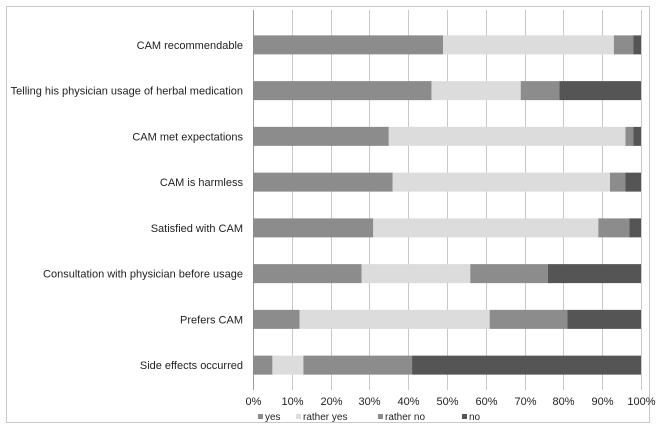  Describe the element at coordinates (475, 417) in the screenshot. I see `legend-label: no` at that location.